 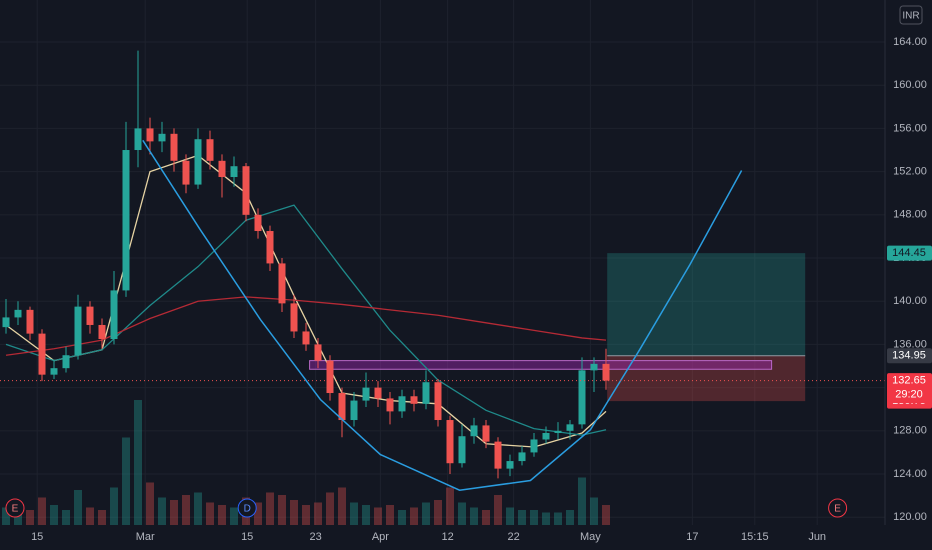 I want to click on price-label: 134.95, so click(x=909, y=356).